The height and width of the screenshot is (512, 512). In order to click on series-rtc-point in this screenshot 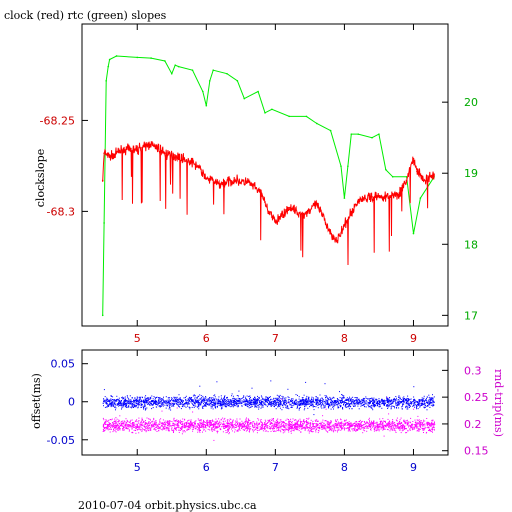, I will do `click(203, 91)`.